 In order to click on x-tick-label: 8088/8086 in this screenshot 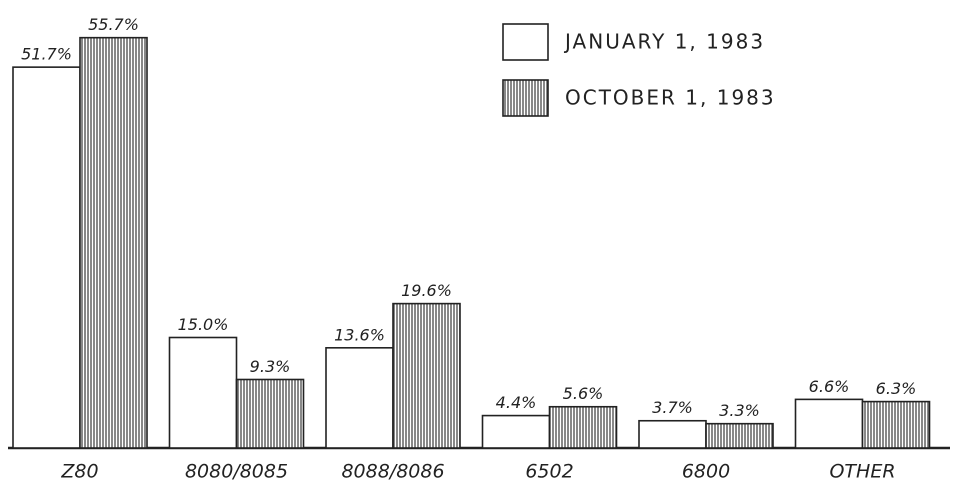, I will do `click(392, 472)`.